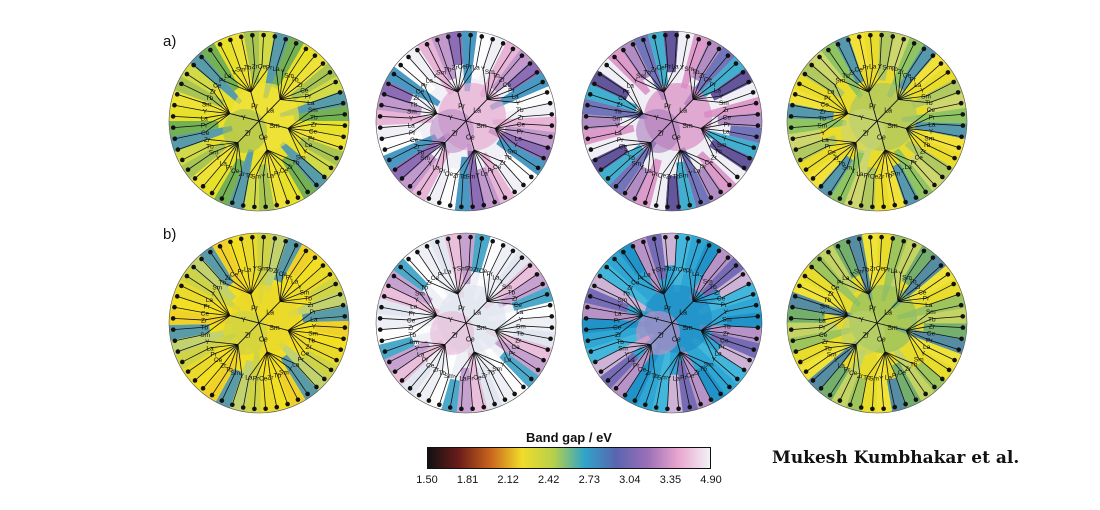 This screenshot has width=1100, height=510. Describe the element at coordinates (277, 173) in the screenshot. I see `node-label: Pr` at that location.